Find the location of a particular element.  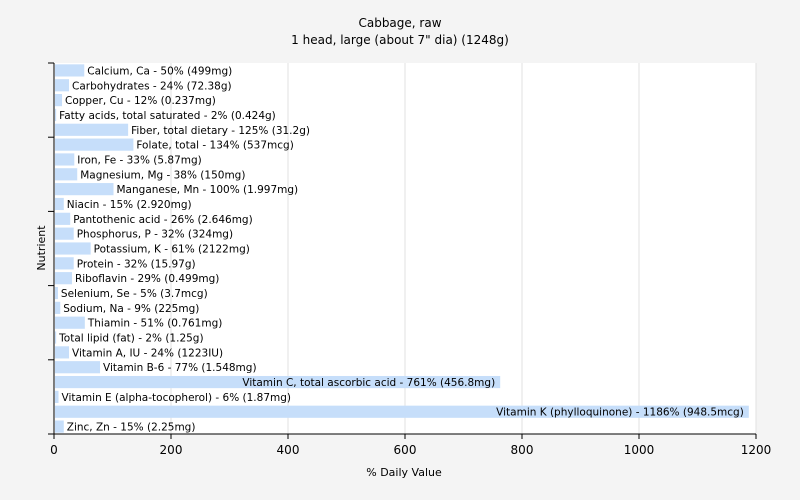

x-tick-label: 1000 is located at coordinates (639, 450).